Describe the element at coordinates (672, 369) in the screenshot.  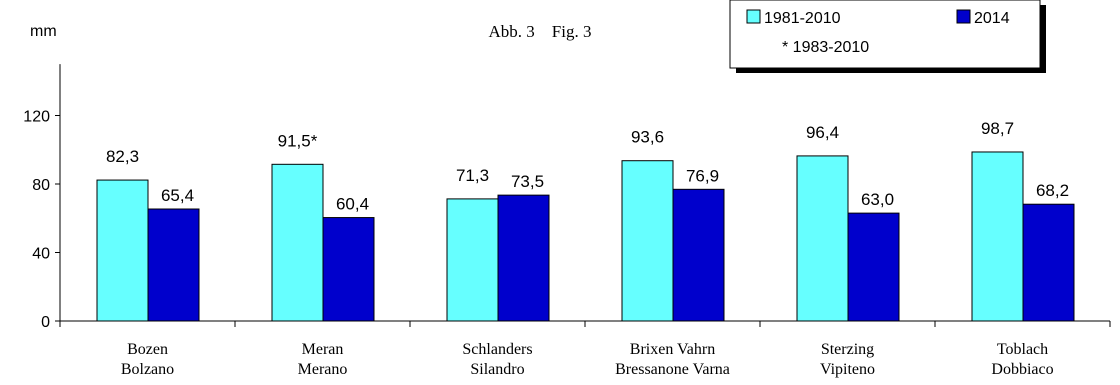
I see `x-tick-label: Bressanone Varna` at that location.